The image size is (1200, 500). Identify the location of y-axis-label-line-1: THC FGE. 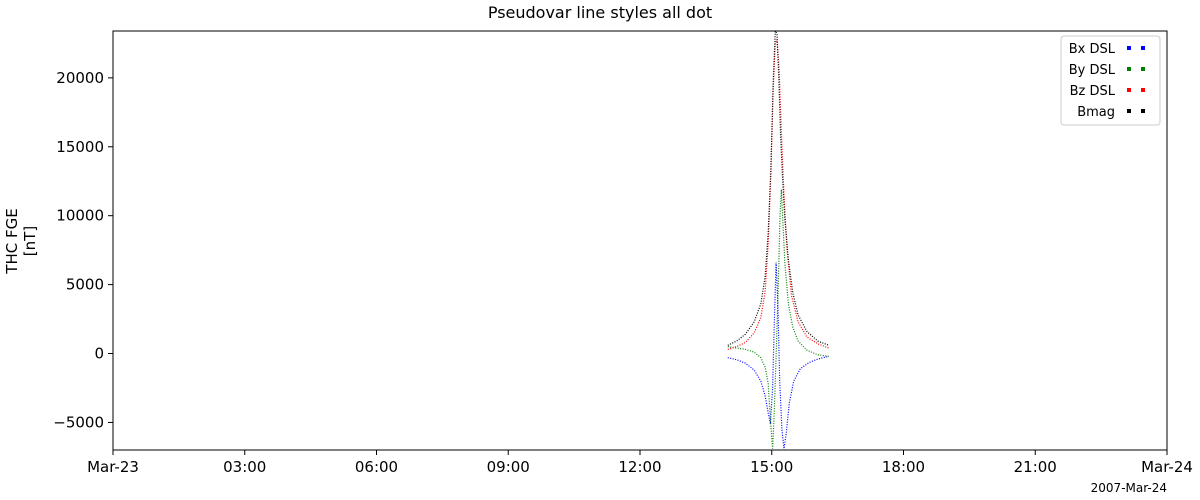
(12, 241).